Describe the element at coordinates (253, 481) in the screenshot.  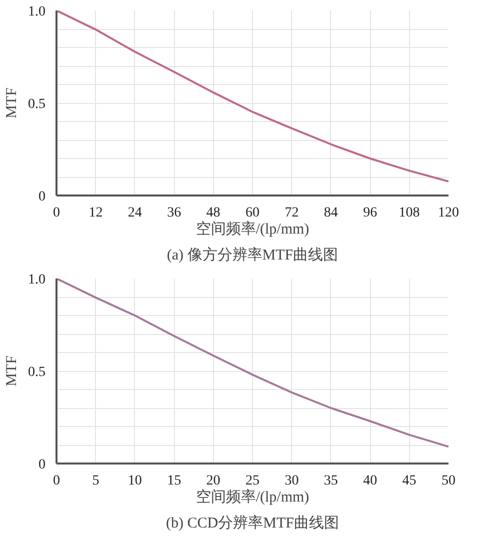
I see `x-tick-label: 25` at that location.